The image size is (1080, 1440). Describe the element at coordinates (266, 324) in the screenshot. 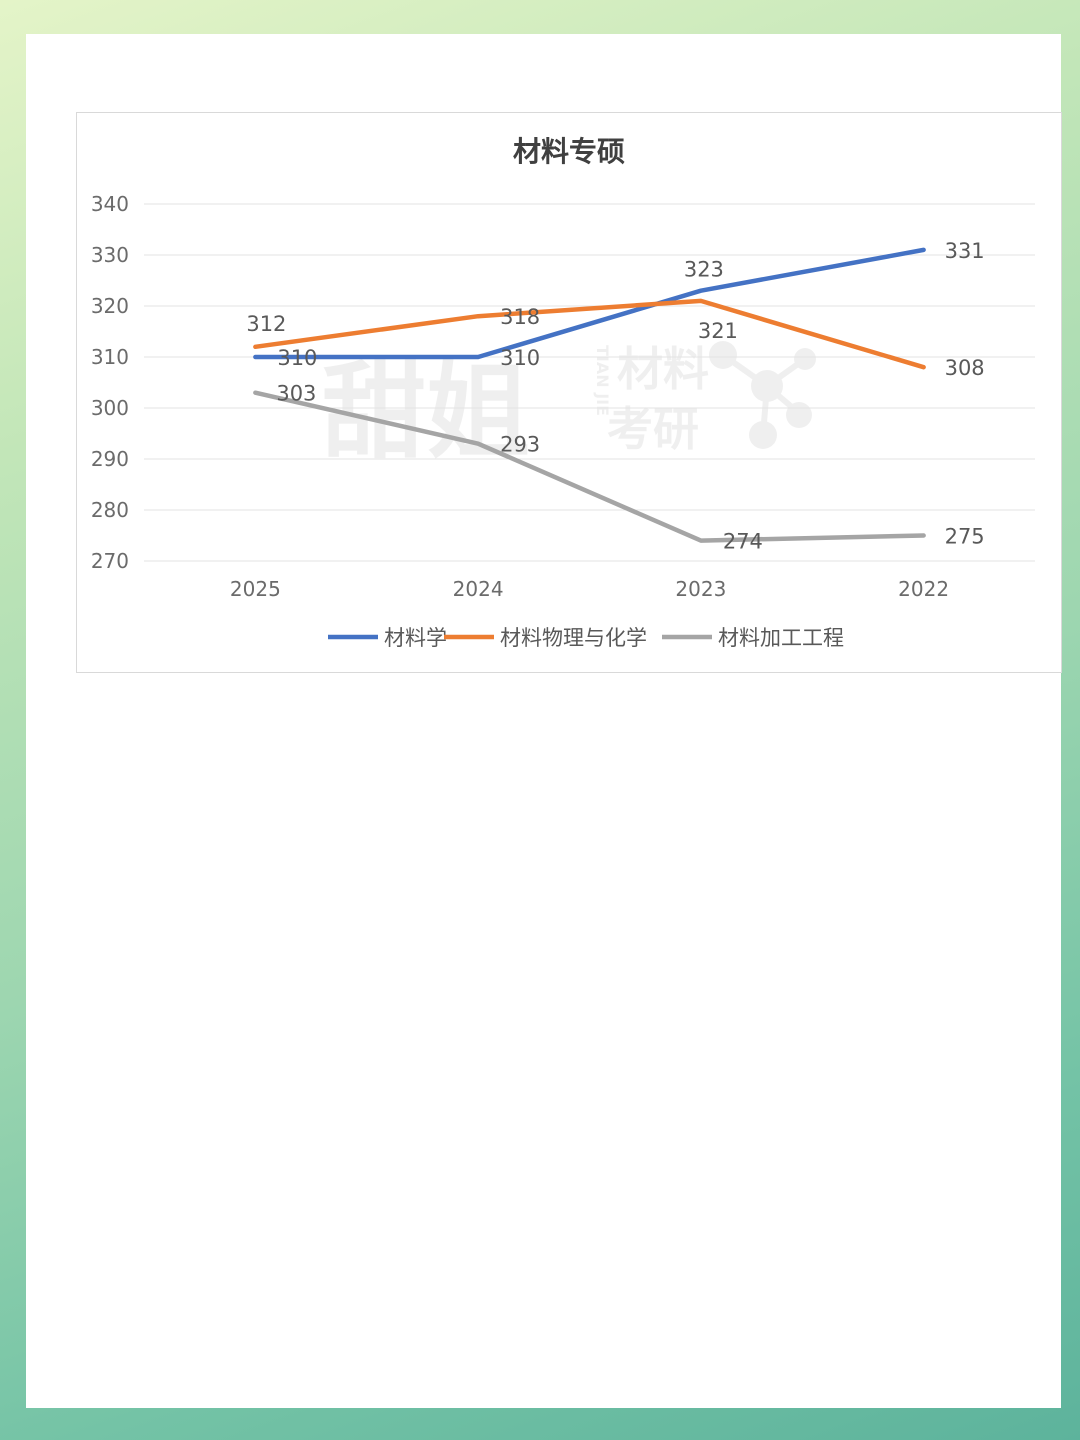

I see `data-label: 312` at that location.